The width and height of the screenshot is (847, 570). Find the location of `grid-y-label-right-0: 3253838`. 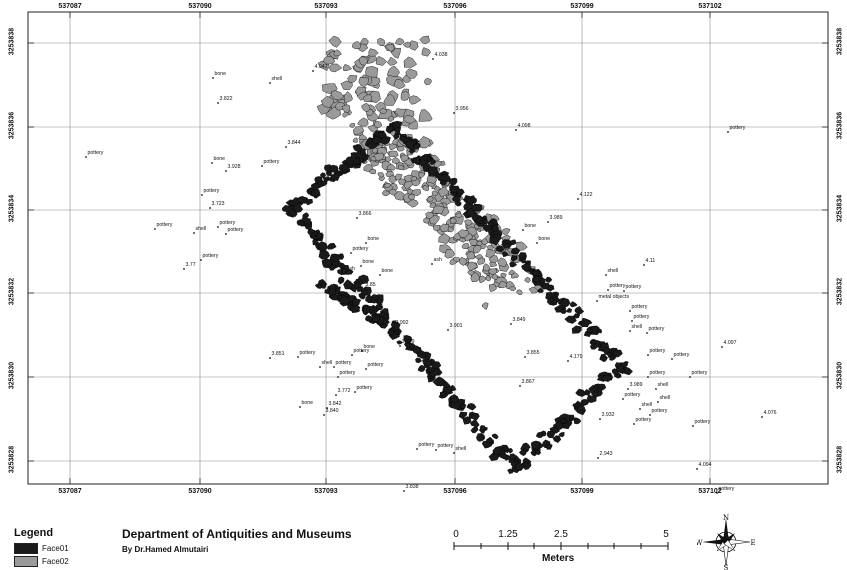

grid-y-label-right-0: 3253838 is located at coordinates (840, 41).